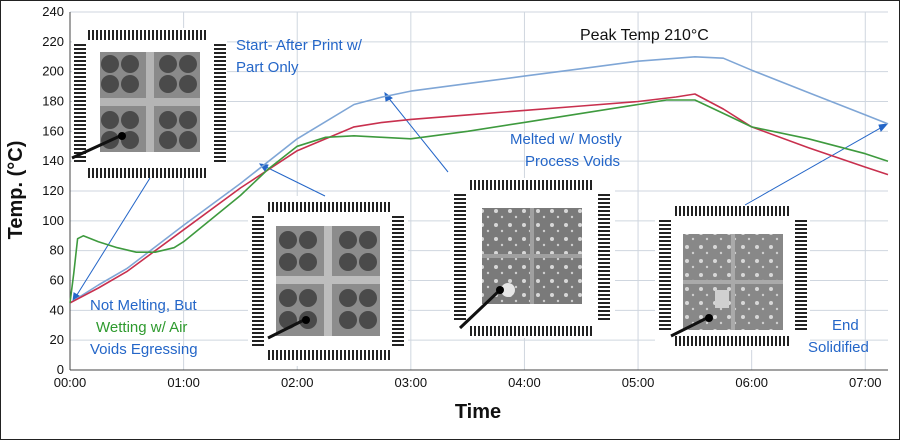 The height and width of the screenshot is (440, 900). Describe the element at coordinates (53, 160) in the screenshot. I see `y-tick-label: 140` at that location.